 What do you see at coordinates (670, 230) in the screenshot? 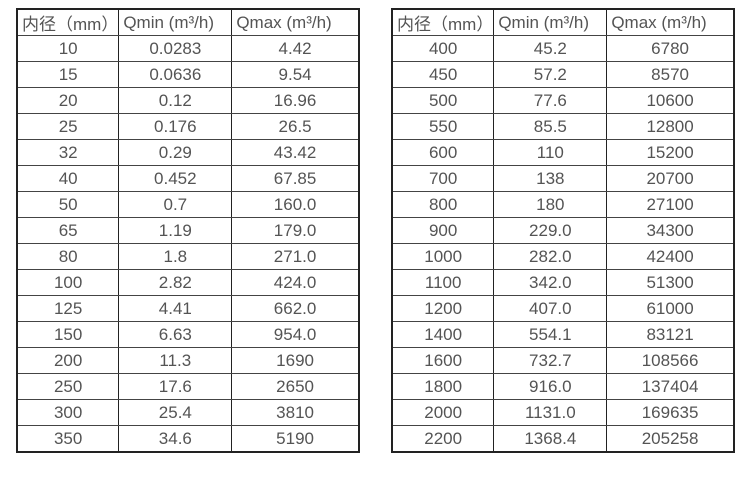
I see `qmax-cell: 34300` at bounding box center [670, 230].